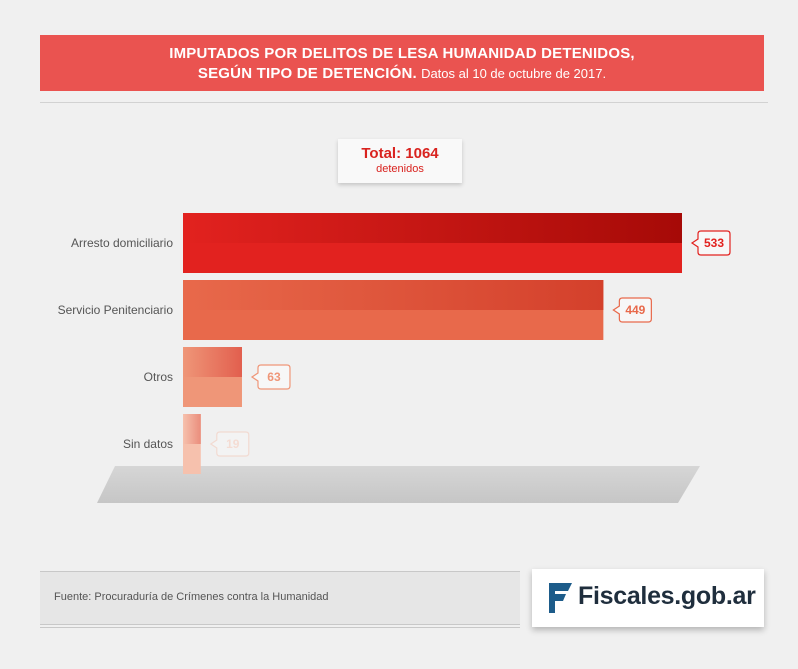 Image resolution: width=798 pixels, height=669 pixels. I want to click on bar-shade-servicio-penitenciario, so click(393, 295).